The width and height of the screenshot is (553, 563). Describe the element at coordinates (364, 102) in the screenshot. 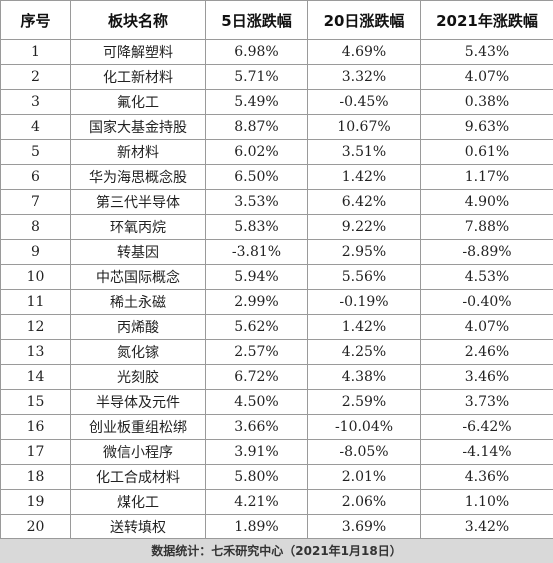

I see `change-20day-cell: -0.45%` at that location.